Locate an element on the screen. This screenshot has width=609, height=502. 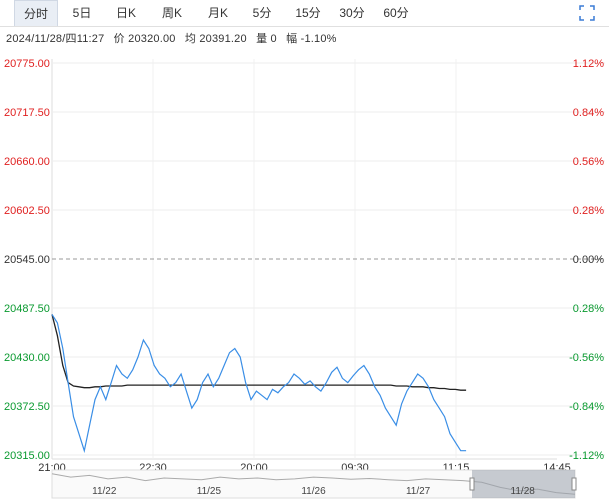
tab-30min: 30分 is located at coordinates (352, 13).